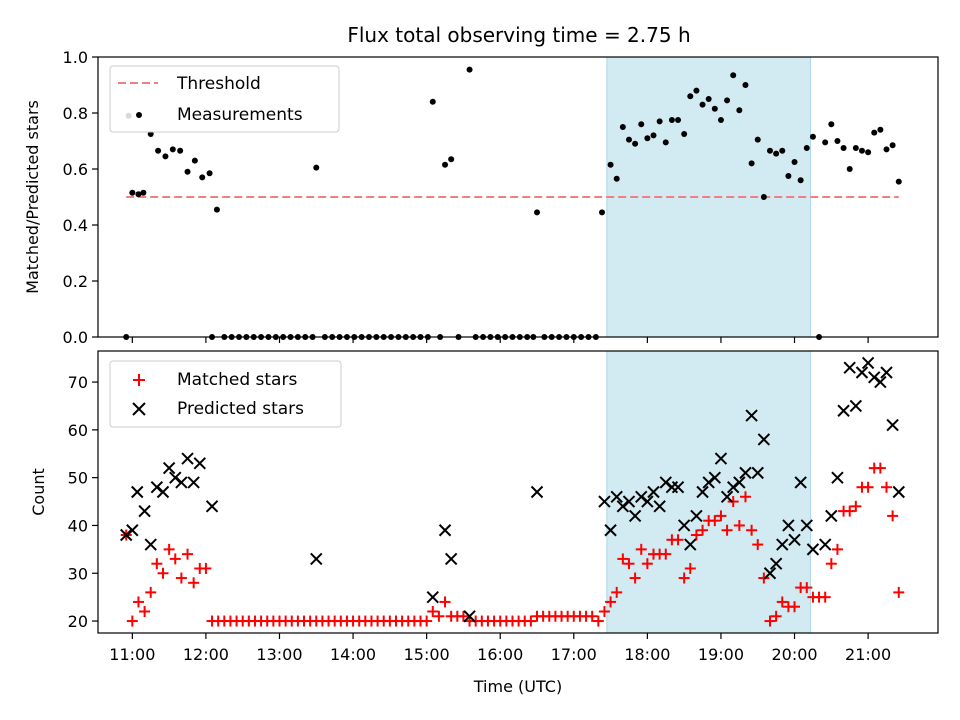 Image resolution: width=960 pixels, height=720 pixels. I want to click on x-tick-label: 18:00, so click(647, 654).